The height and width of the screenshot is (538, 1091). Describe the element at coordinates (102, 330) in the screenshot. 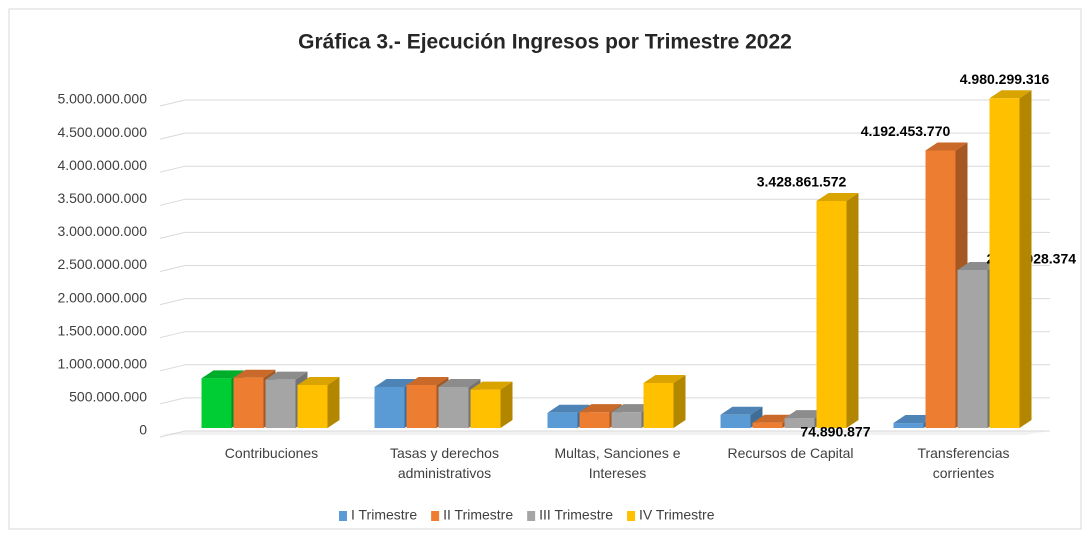

I see `y-tick-label: 1.500.000.000` at that location.